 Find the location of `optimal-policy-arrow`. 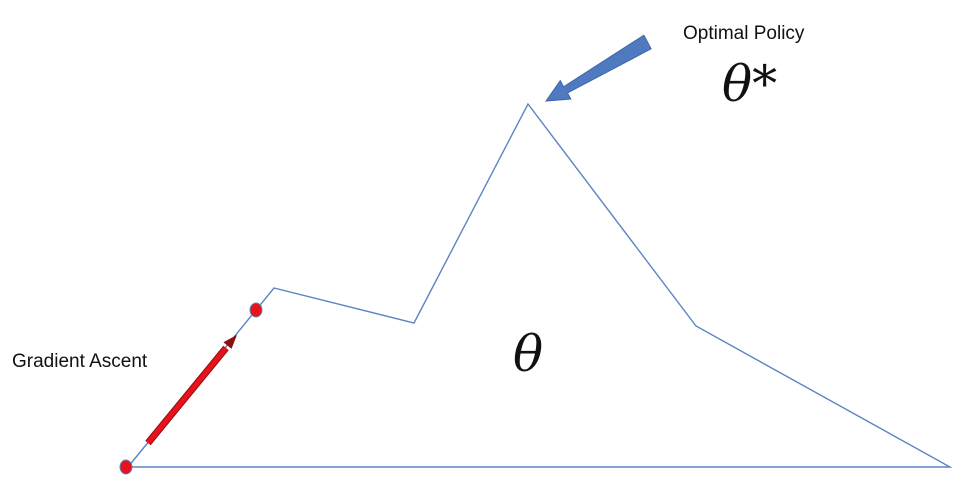

optimal-policy-arrow is located at coordinates (598, 68).